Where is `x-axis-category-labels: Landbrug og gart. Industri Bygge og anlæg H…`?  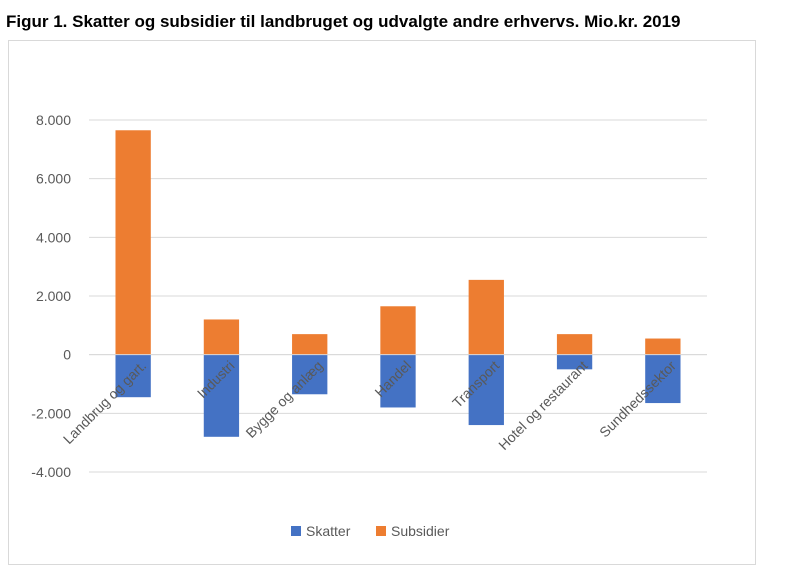
x-axis-category-labels: Landbrug og gart. Industri Bygge og anlæg H… is located at coordinates (369, 405).